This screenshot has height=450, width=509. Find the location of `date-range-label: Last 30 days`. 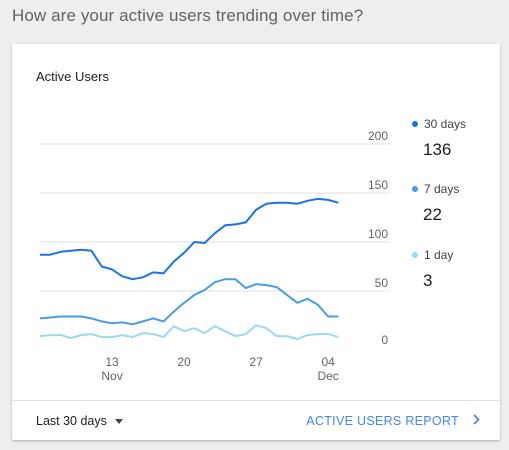

date-range-label: Last 30 days is located at coordinates (71, 421).